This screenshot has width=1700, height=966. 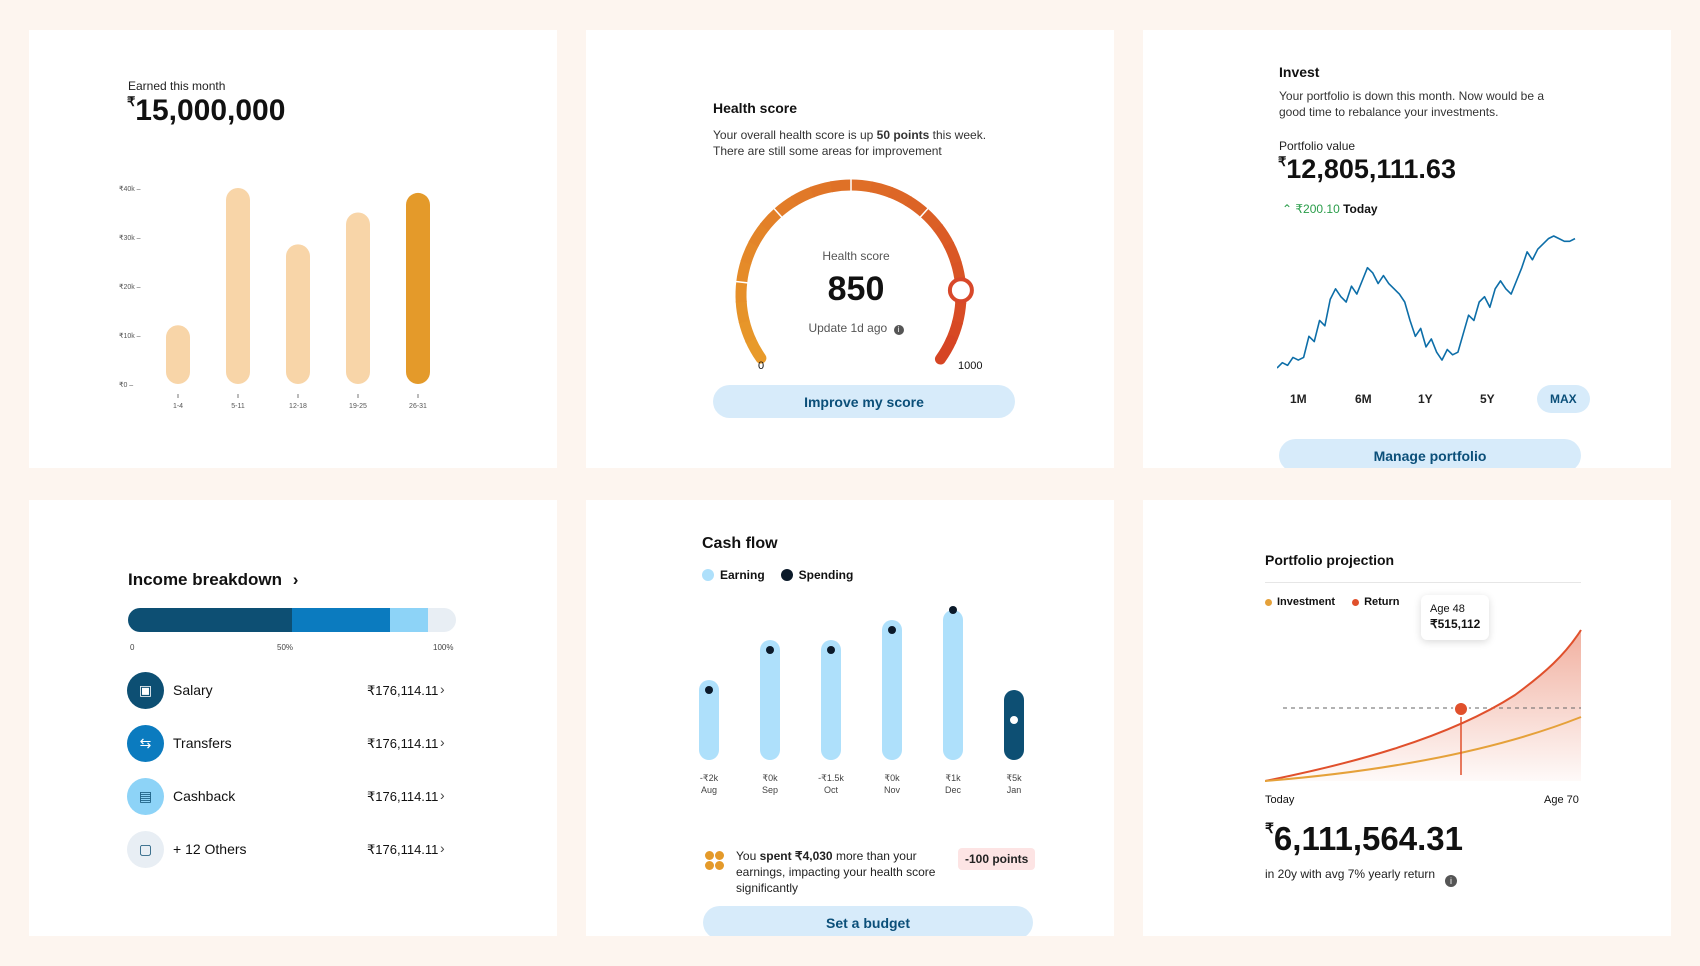 What do you see at coordinates (1356, 602) in the screenshot?
I see `return-legend-dot` at bounding box center [1356, 602].